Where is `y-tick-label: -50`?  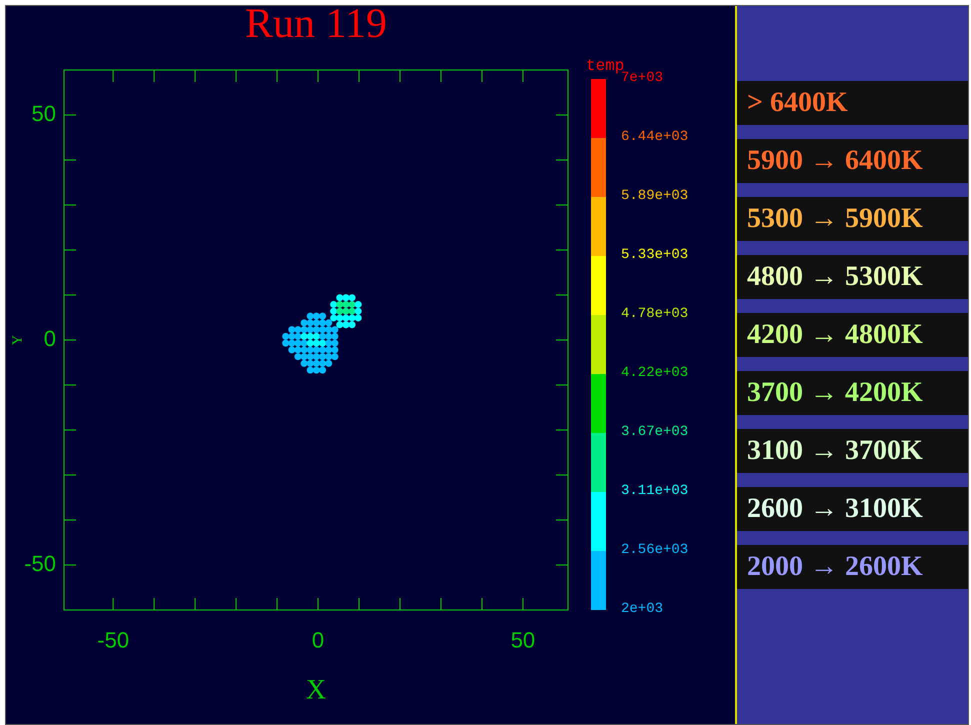
y-tick-label: -50 is located at coordinates (40, 563).